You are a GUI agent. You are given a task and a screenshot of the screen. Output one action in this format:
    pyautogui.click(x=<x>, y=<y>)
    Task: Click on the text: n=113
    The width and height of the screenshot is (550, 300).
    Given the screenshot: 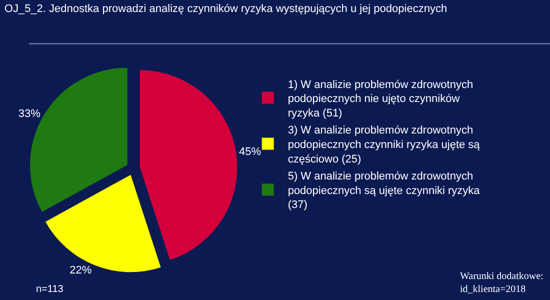 What is the action you would take?
    pyautogui.click(x=50, y=289)
    